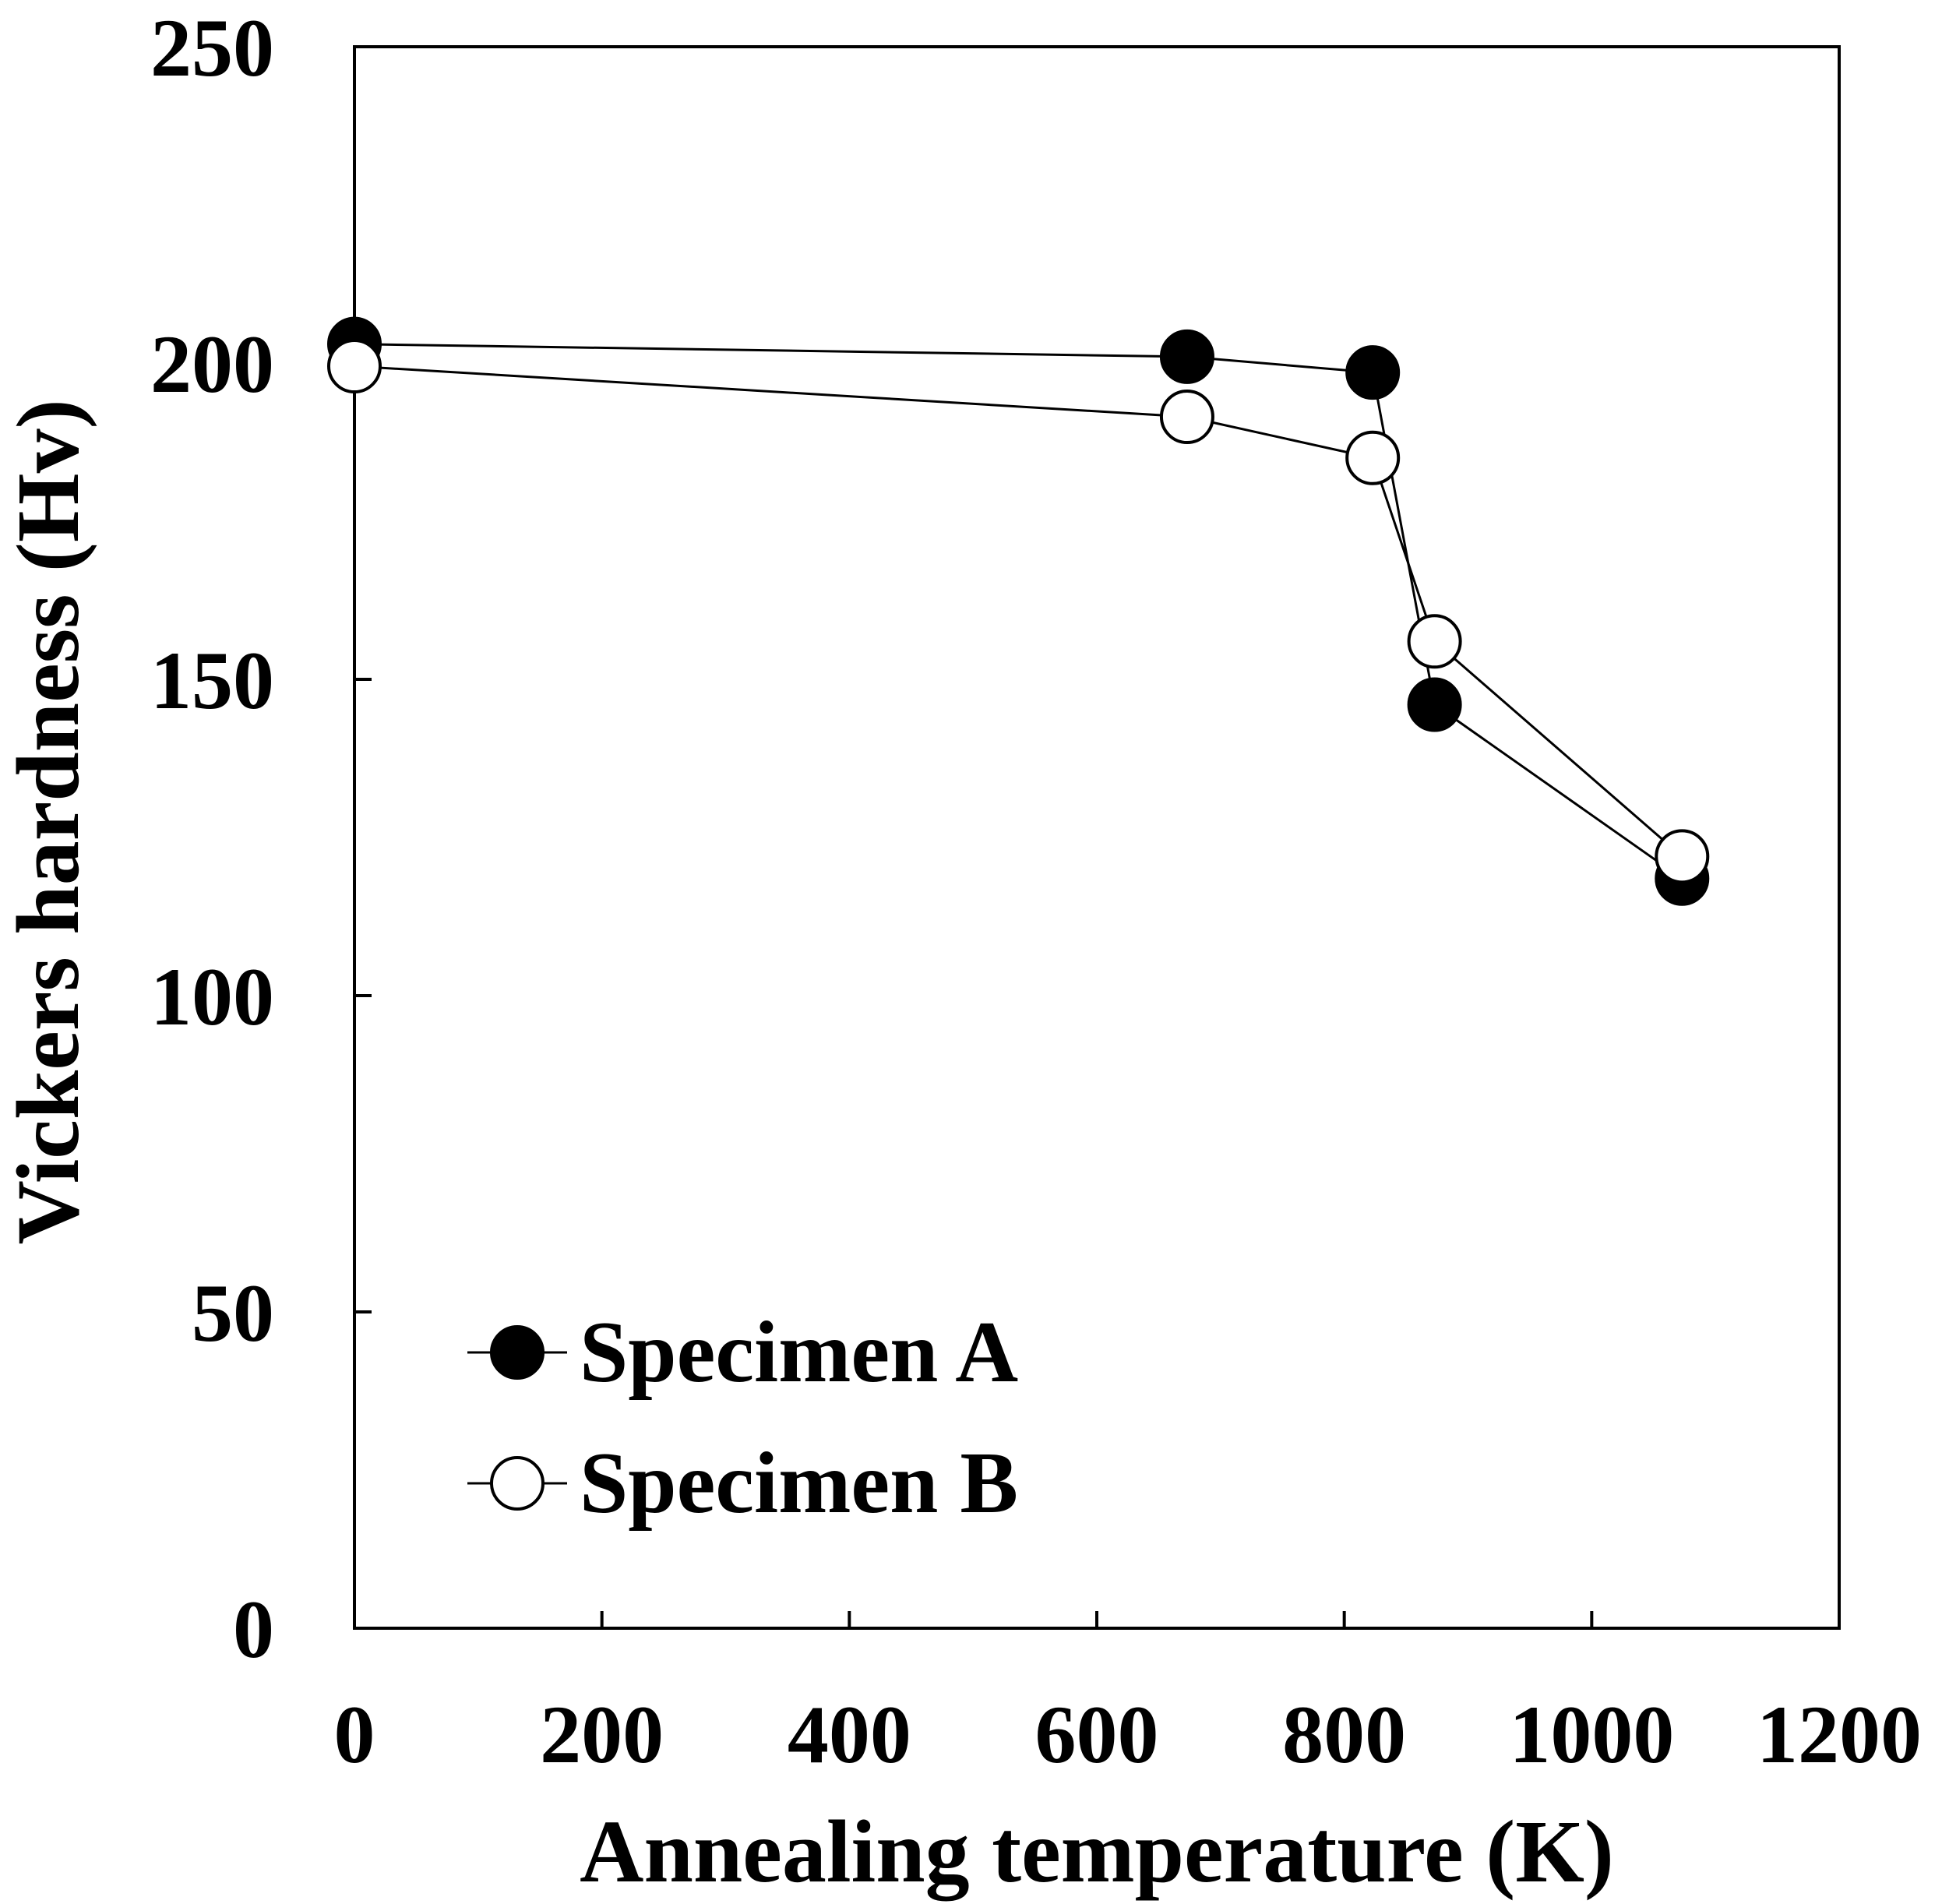  Describe the element at coordinates (1591, 1734) in the screenshot. I see `x-tick-label: 1000` at that location.